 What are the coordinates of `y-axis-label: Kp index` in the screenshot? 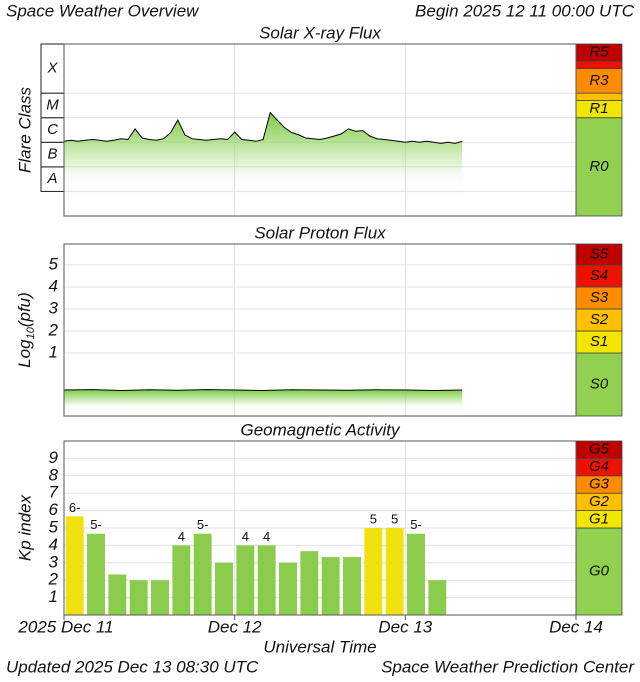 It's located at (24, 527).